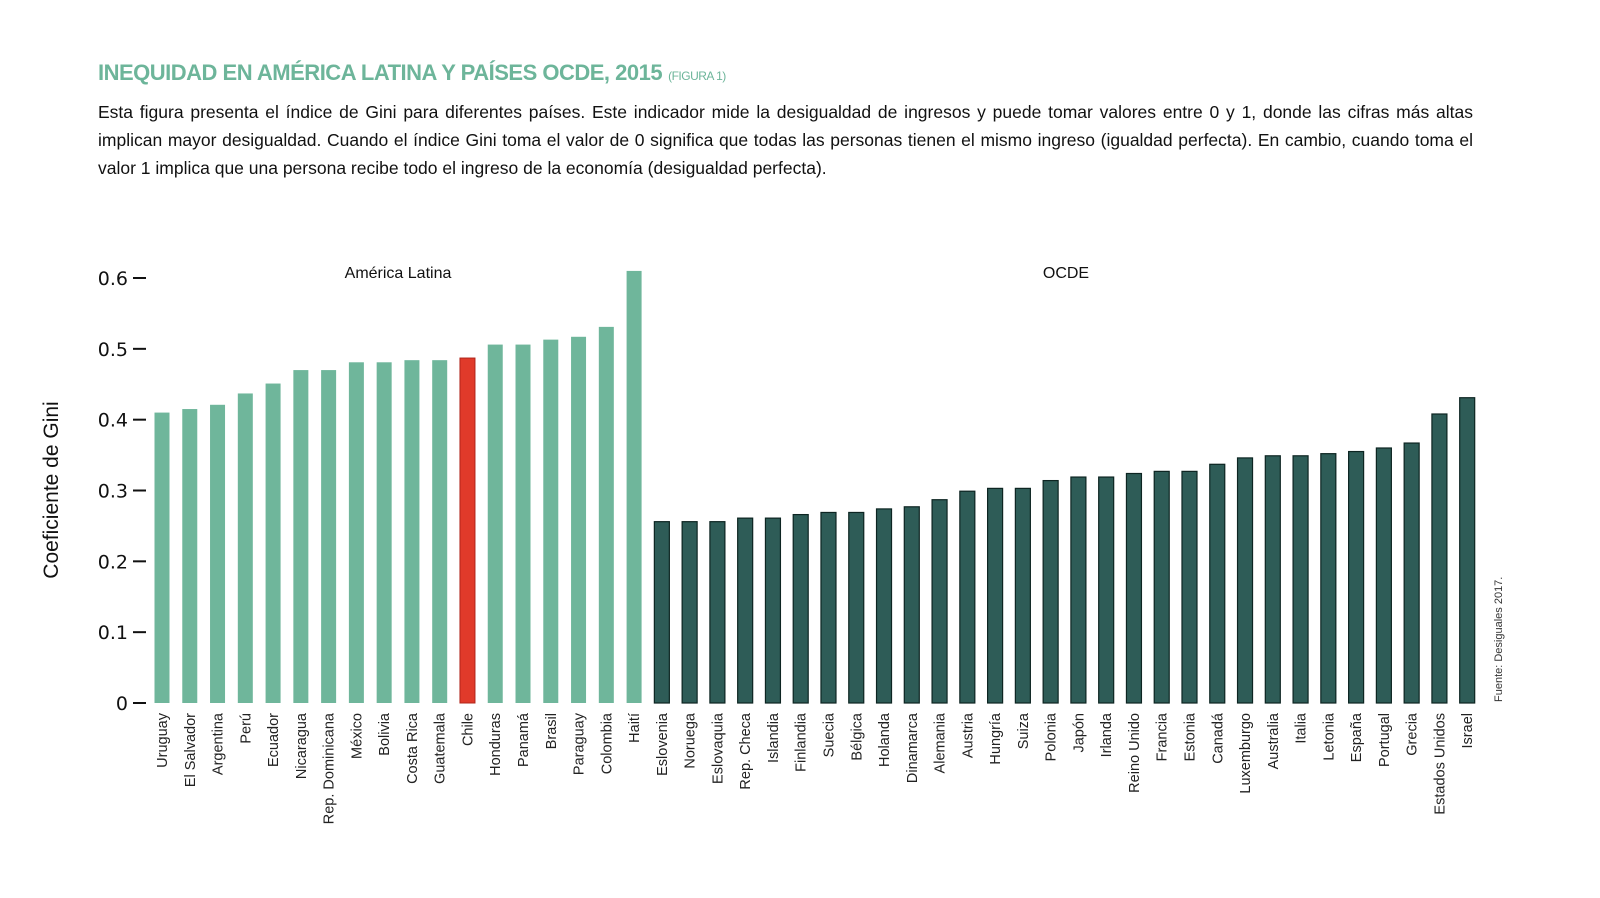 This screenshot has height=898, width=1600. I want to click on x-tick-label: Perú, so click(246, 728).